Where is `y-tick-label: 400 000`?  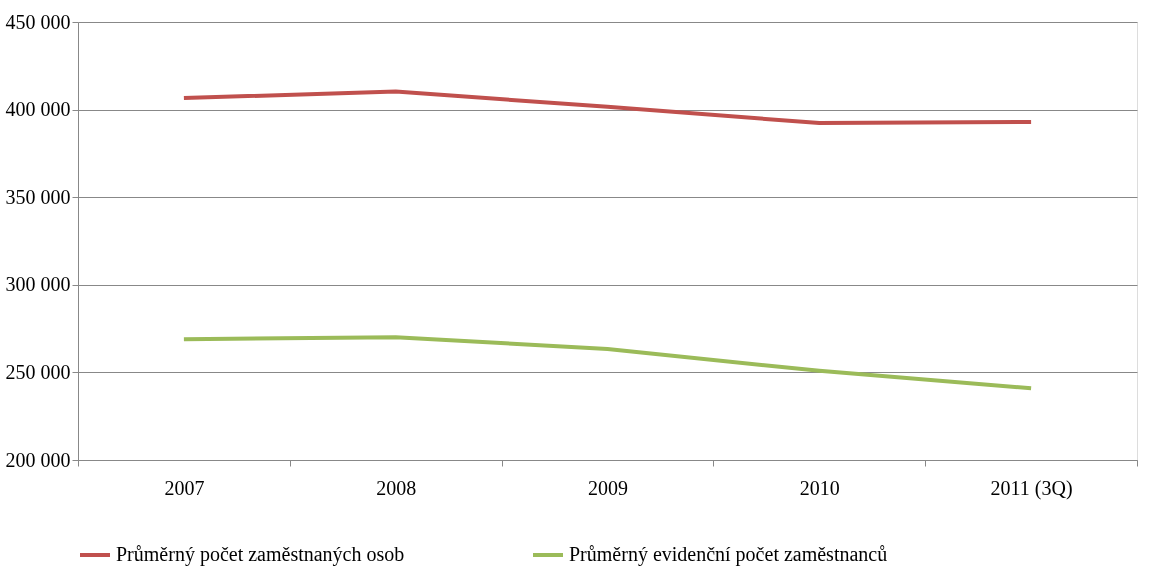
y-tick-label: 400 000 is located at coordinates (38, 109).